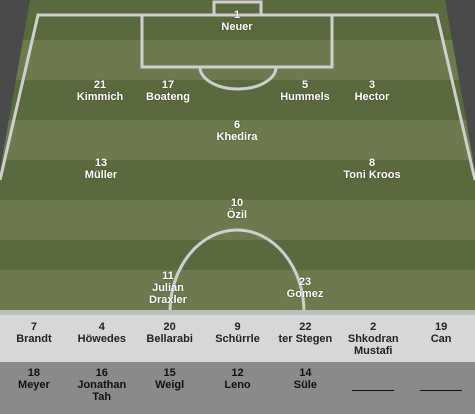  What do you see at coordinates (33, 327) in the screenshot?
I see `substitute-number: 7` at bounding box center [33, 327].